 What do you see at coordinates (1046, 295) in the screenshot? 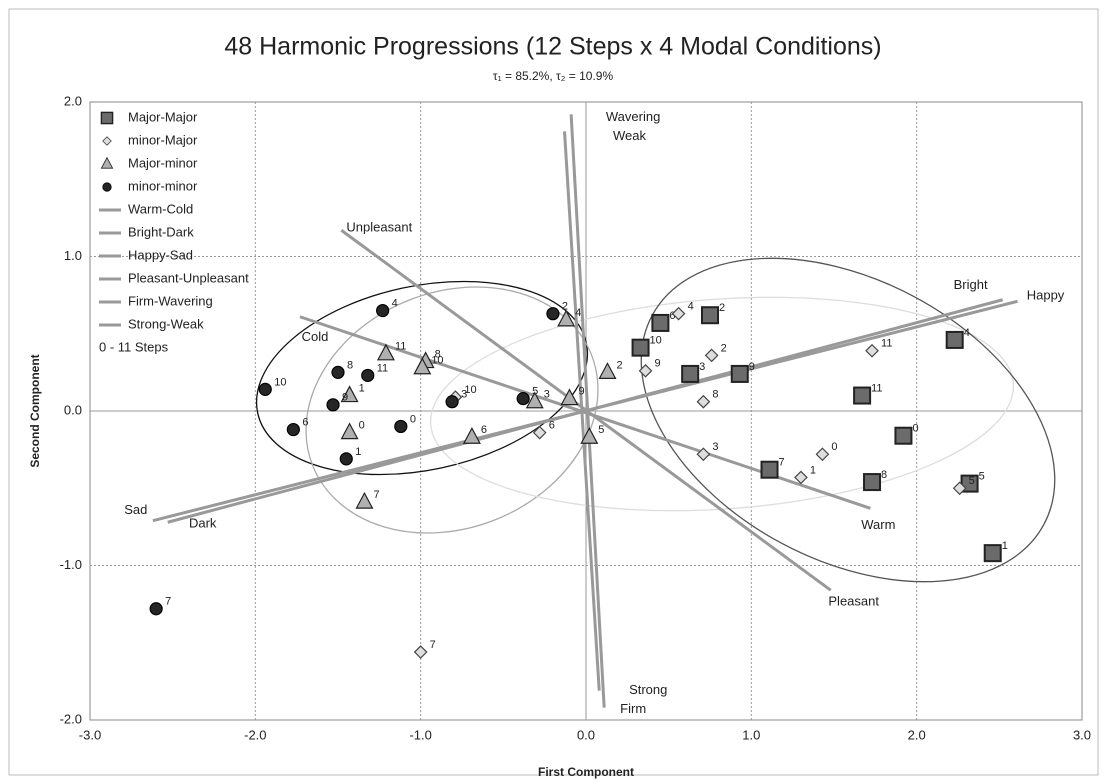
I see `vector-label: Happy` at bounding box center [1046, 295].